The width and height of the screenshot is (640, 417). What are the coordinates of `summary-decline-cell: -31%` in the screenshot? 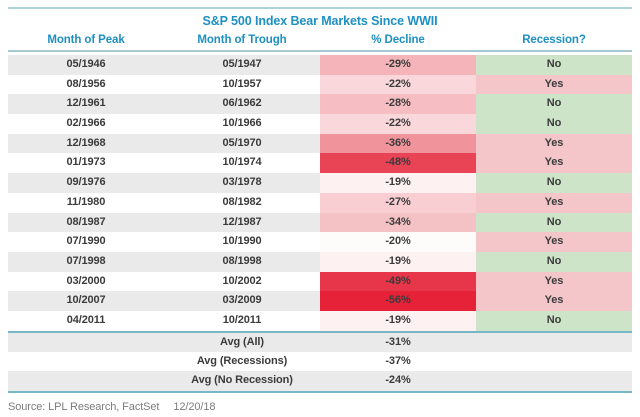 It's located at (398, 341).